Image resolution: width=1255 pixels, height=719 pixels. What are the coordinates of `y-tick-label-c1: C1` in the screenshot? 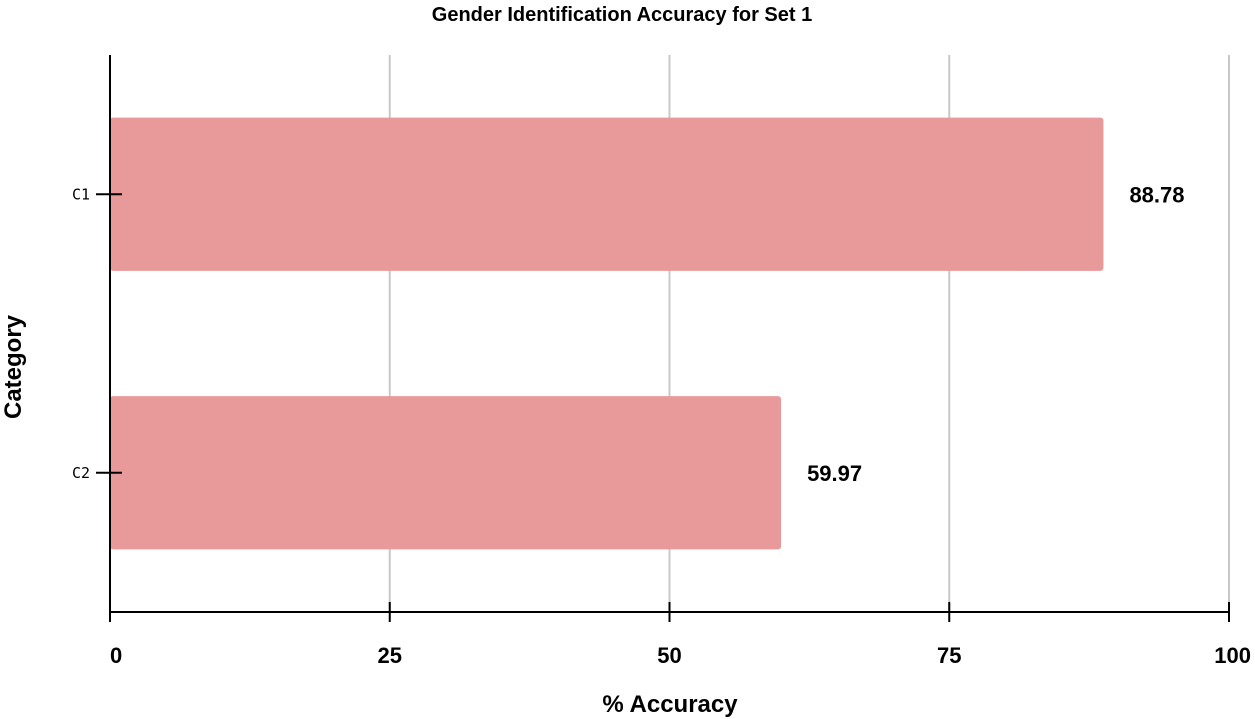 It's located at (81, 194).